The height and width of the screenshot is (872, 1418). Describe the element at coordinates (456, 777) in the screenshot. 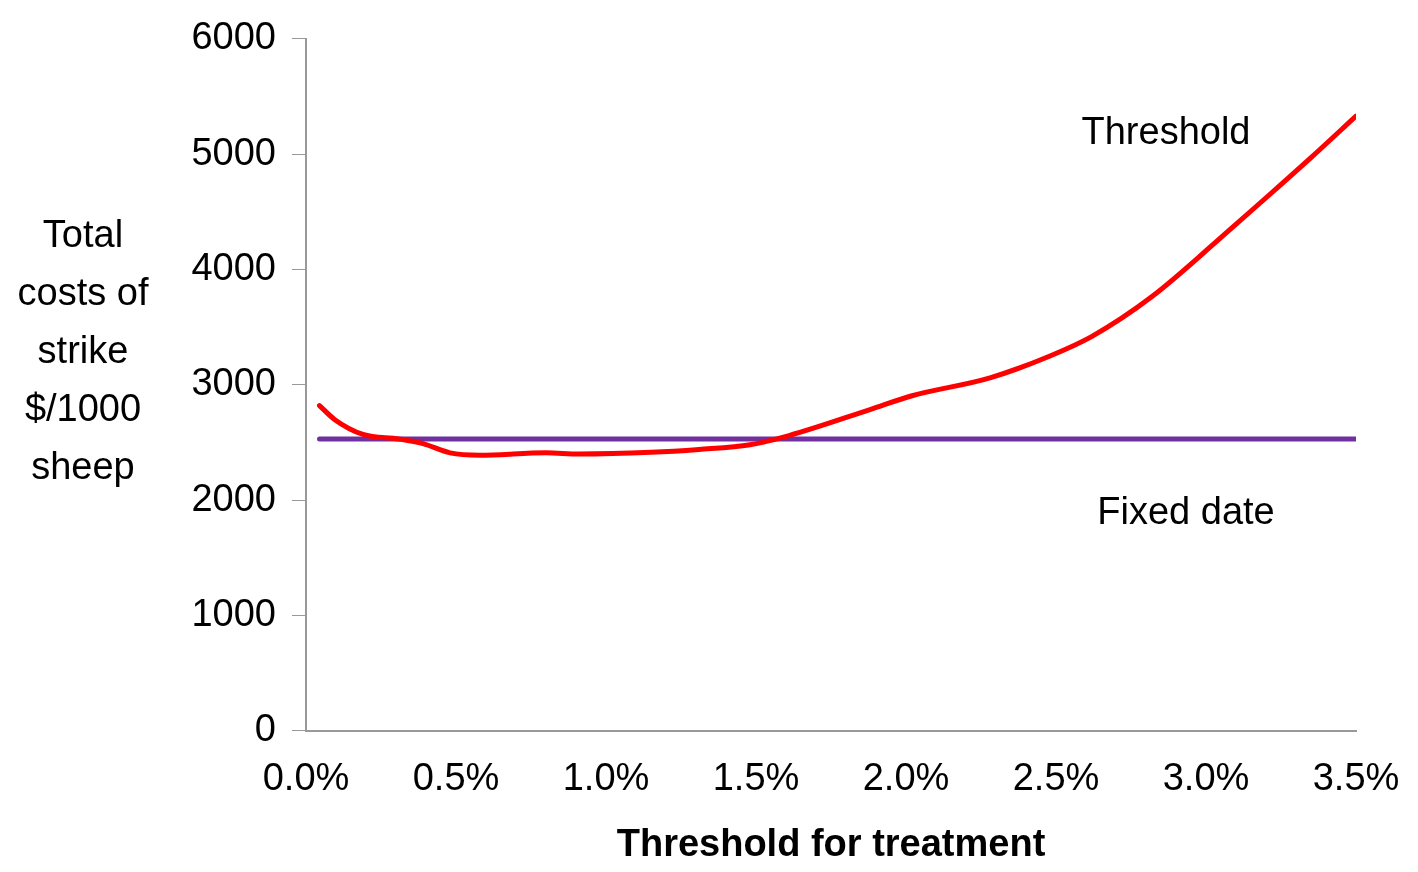

I see `x-tick-label: 0.5%` at that location.